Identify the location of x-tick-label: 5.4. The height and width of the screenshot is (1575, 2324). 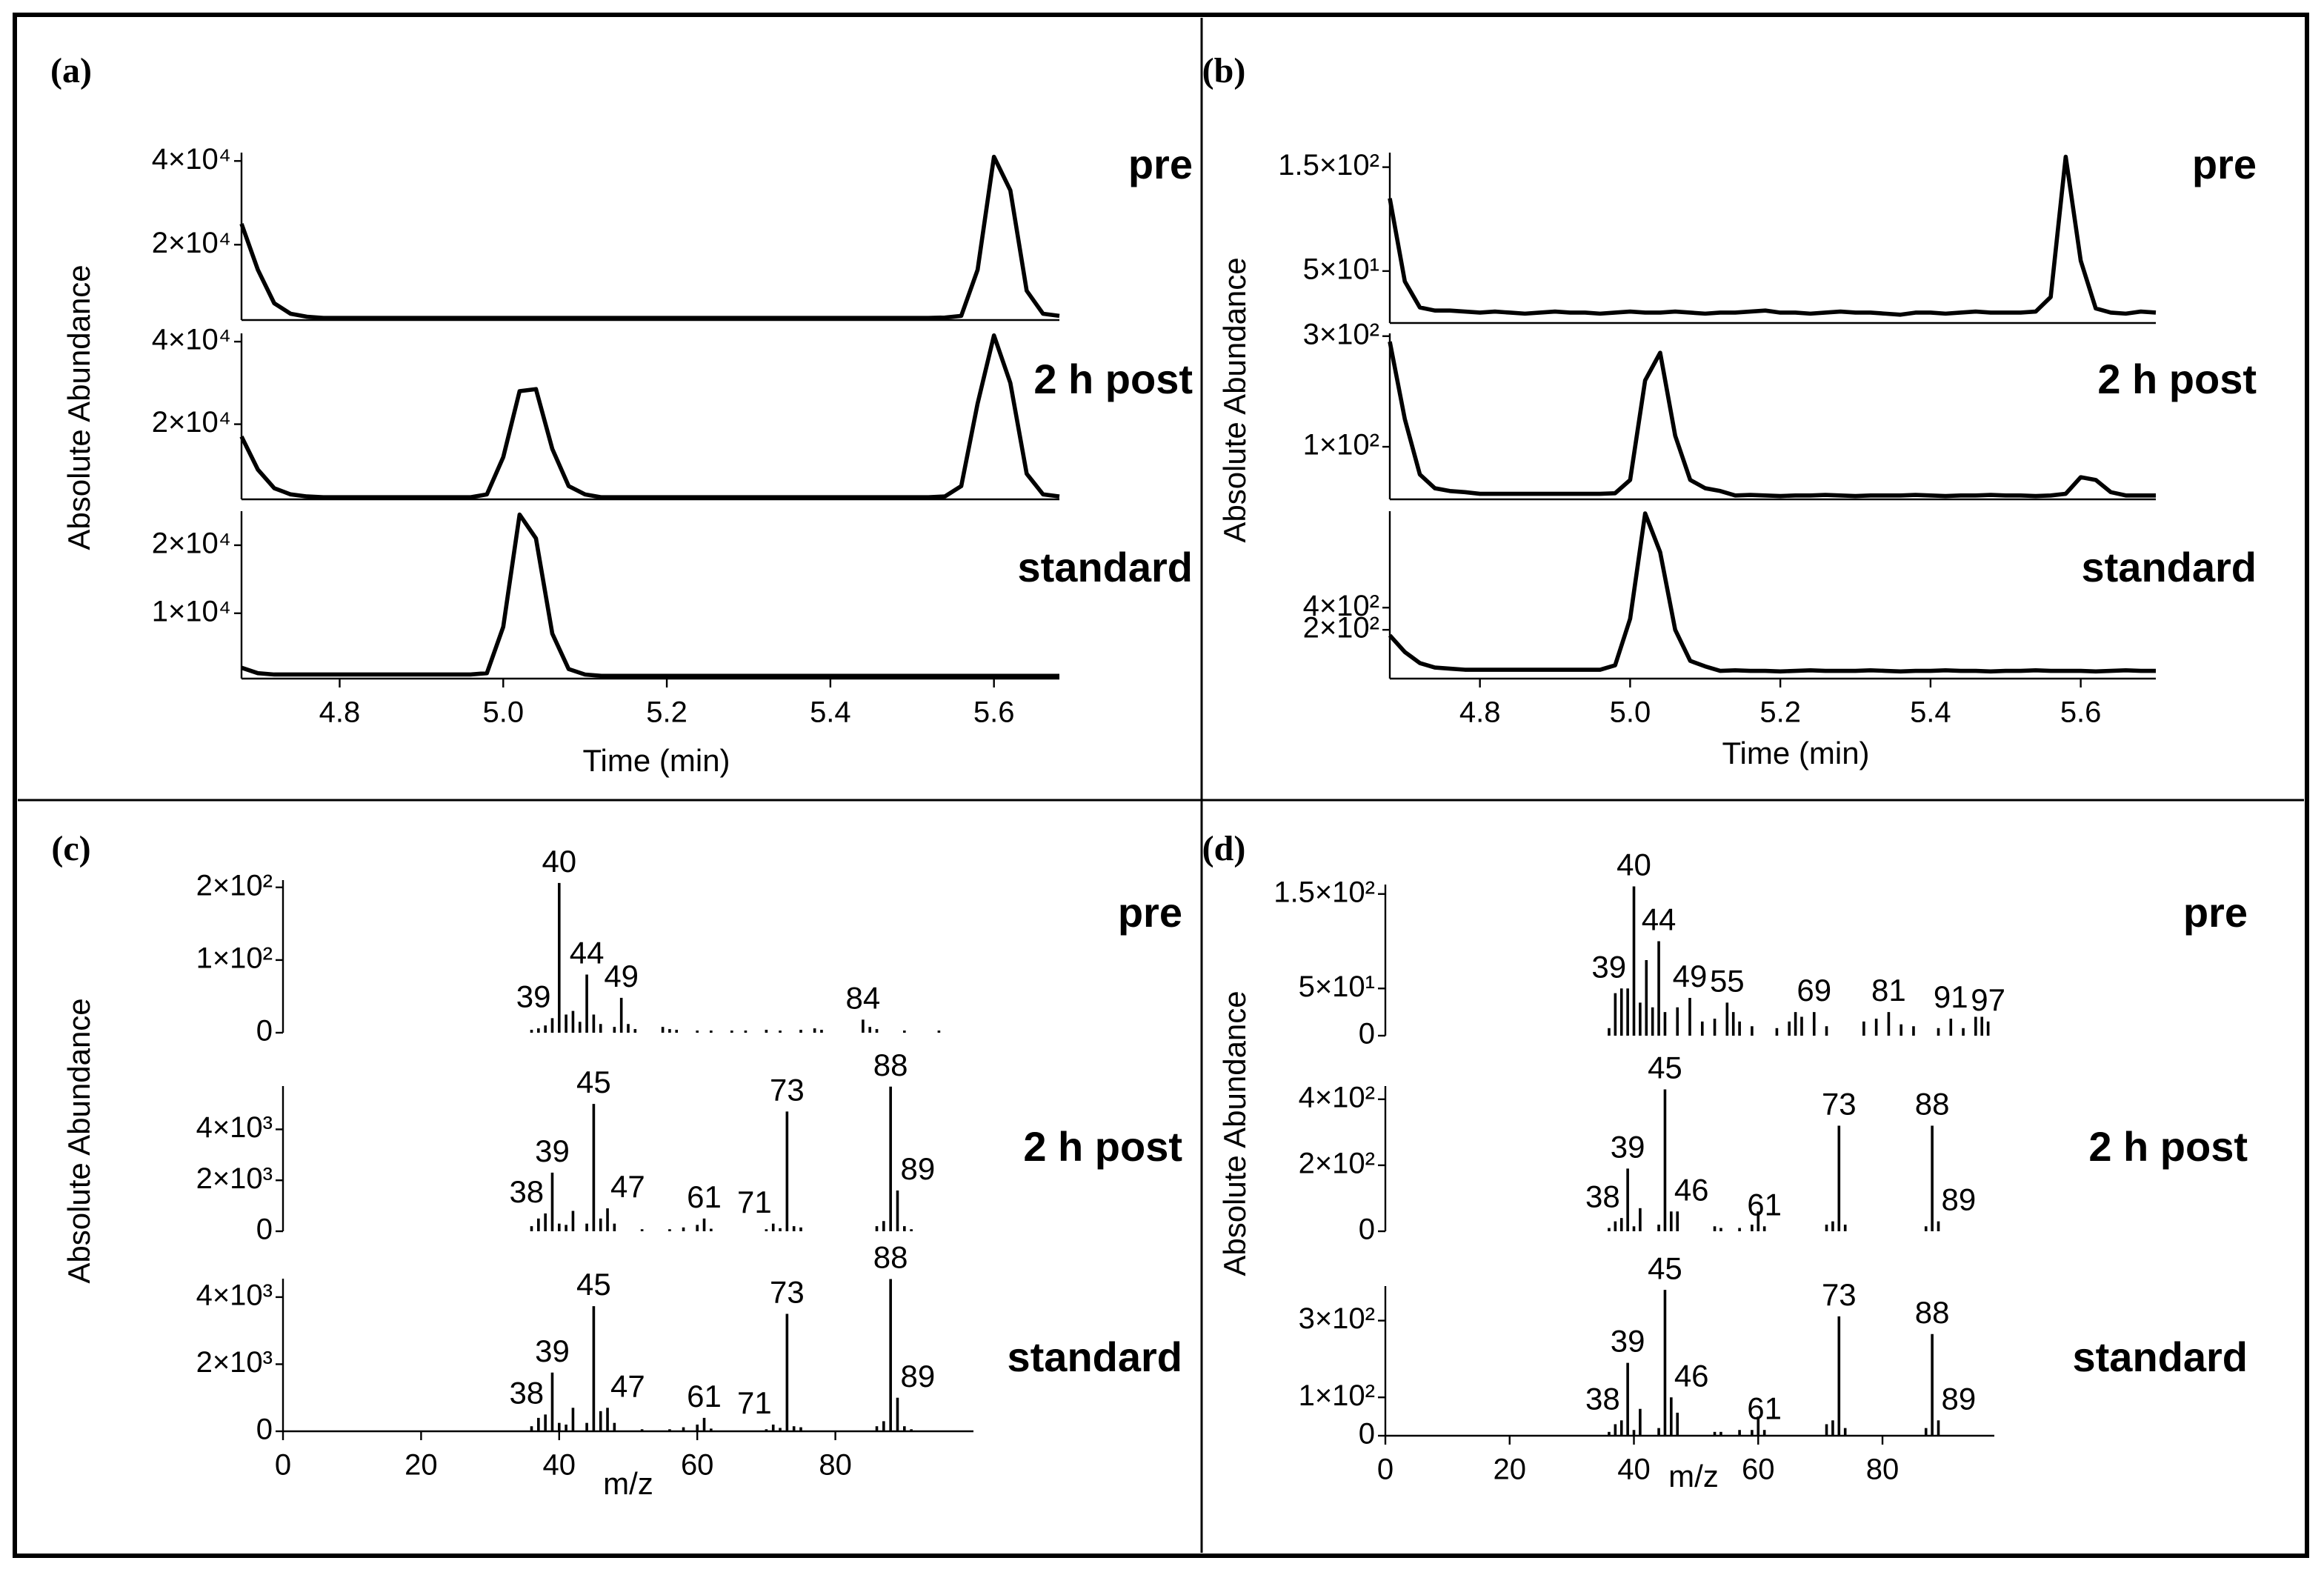
(1930, 712).